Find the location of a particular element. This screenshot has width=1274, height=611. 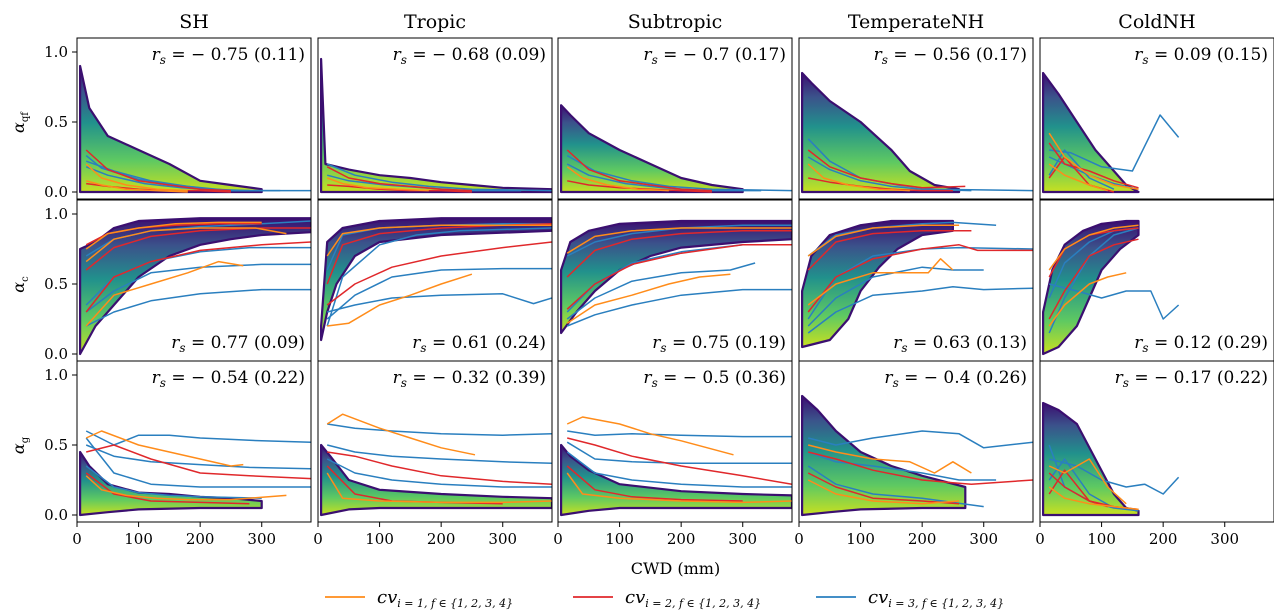

panel-sh-row-1: rs = 0.77 (0.09) 0.0 0.5 1.0 αc is located at coordinates (160, 281).